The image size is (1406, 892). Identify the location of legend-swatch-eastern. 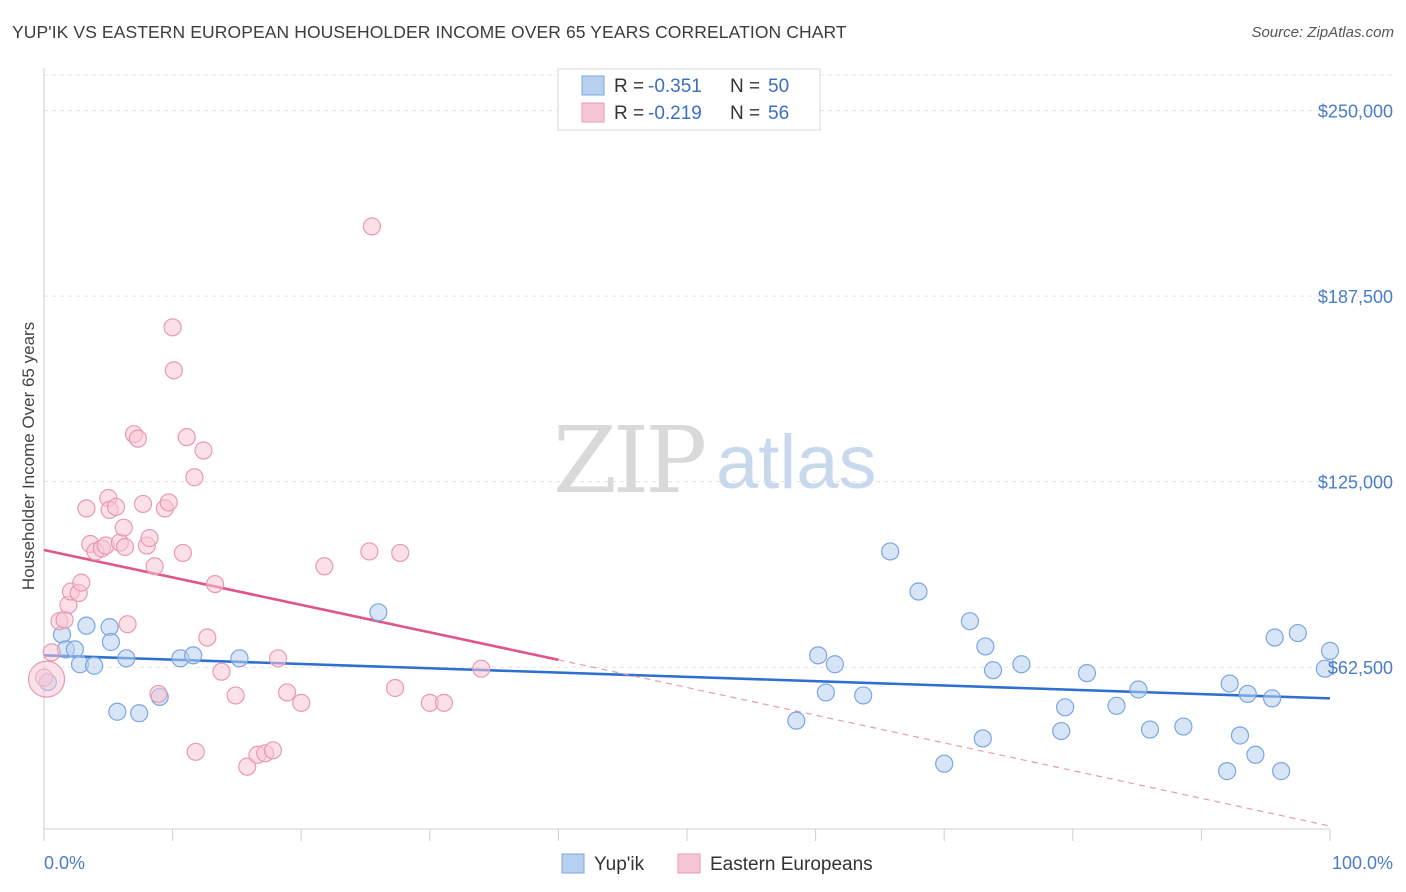
(593, 112).